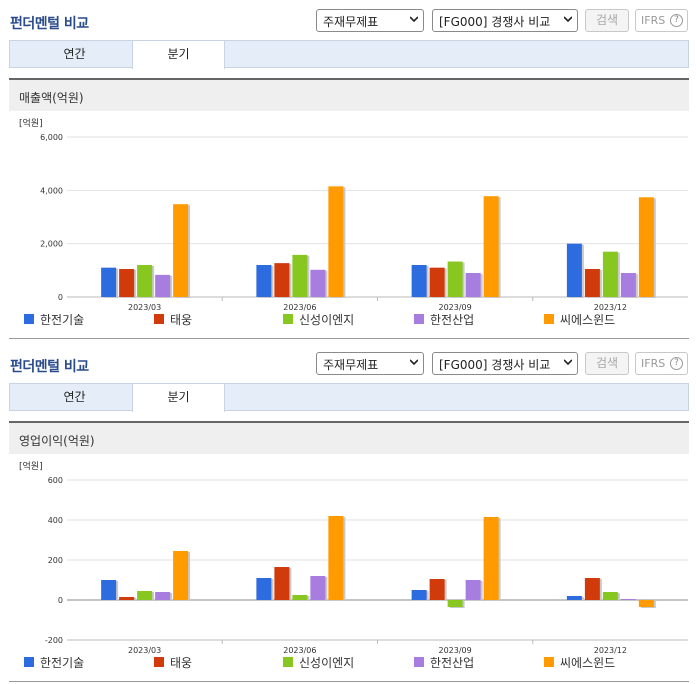 Image resolution: width=696 pixels, height=684 pixels. I want to click on bar-shadow, so click(630, 600).